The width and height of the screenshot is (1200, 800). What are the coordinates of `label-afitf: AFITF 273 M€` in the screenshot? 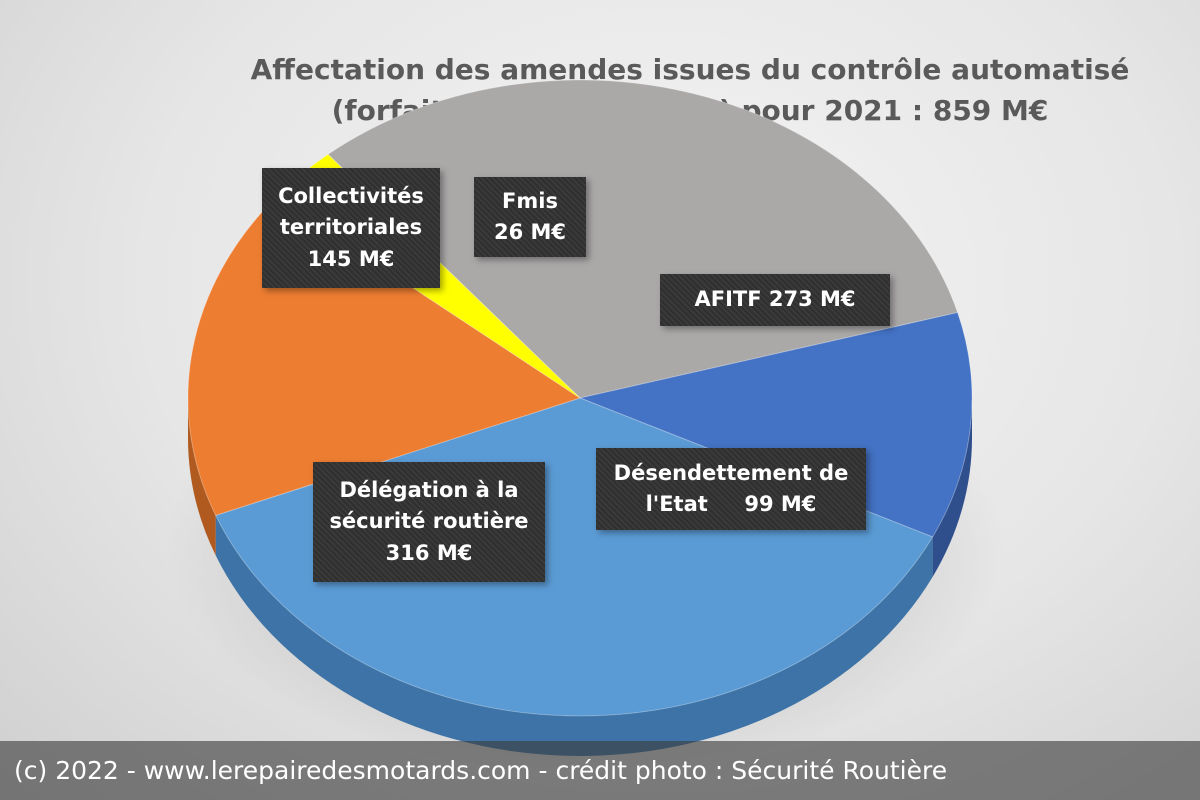 It's located at (775, 300).